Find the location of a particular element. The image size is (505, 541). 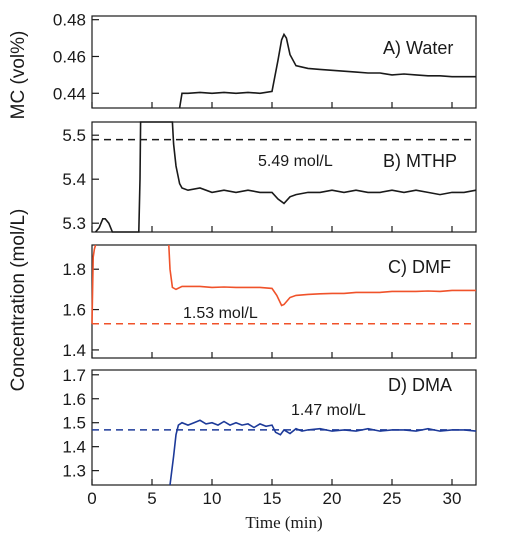

panel-c-reference-label: 1.53 mol/L is located at coordinates (220, 313).